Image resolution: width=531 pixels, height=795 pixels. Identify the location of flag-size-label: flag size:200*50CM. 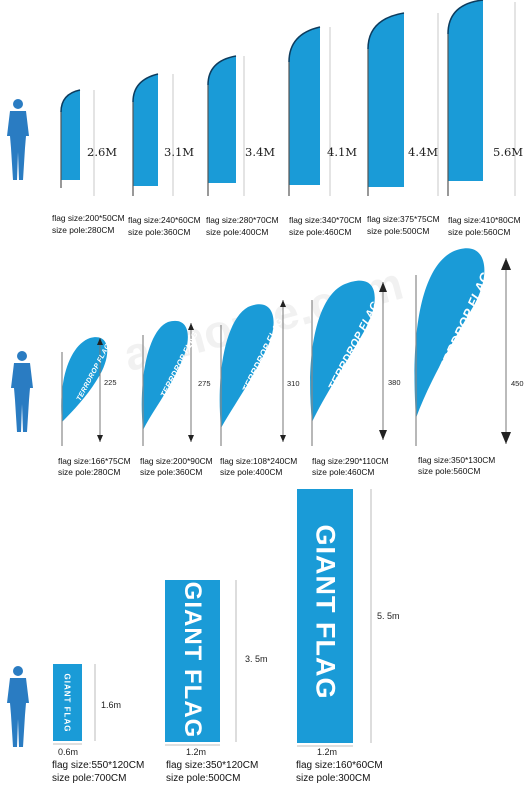
(88, 218).